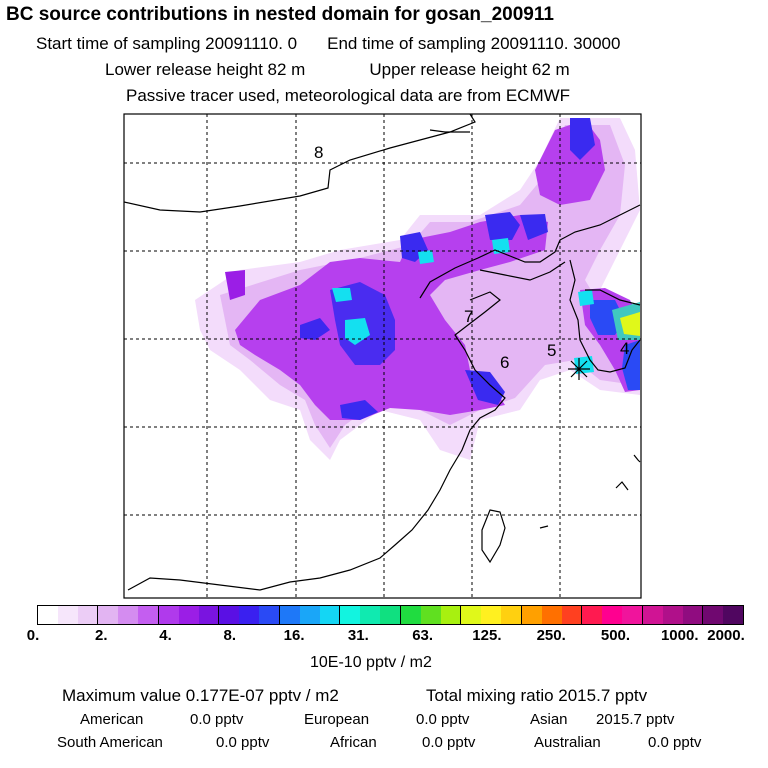  Describe the element at coordinates (101, 635) in the screenshot. I see `color-scale-tick: 2.` at that location.